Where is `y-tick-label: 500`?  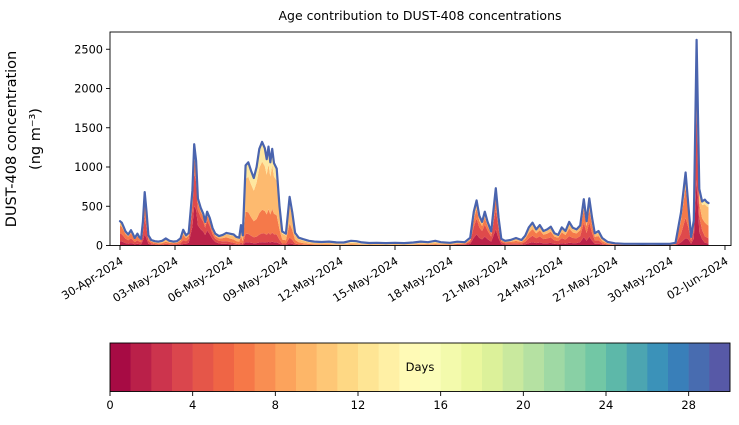 y-tick-label: 500 is located at coordinates (92, 206).